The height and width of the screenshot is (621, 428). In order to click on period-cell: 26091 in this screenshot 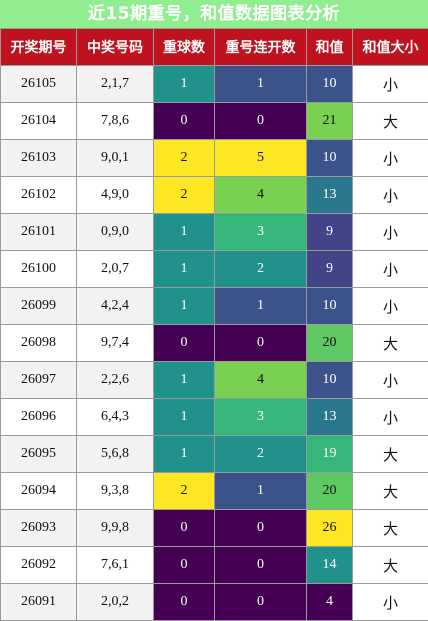, I will do `click(39, 602)`.